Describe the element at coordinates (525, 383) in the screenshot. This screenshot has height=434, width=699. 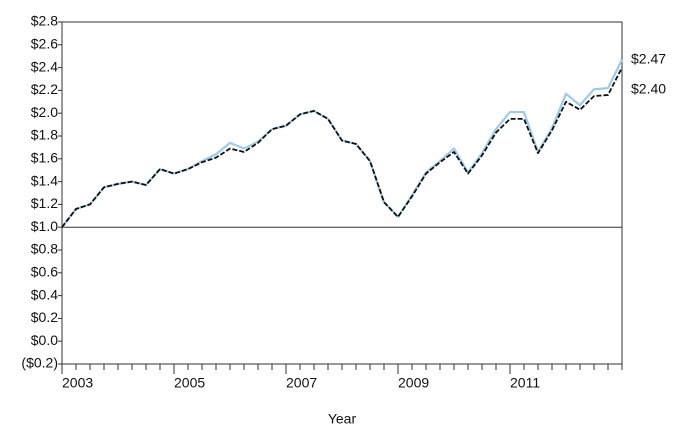
I see `x-tick-label: 2011` at that location.